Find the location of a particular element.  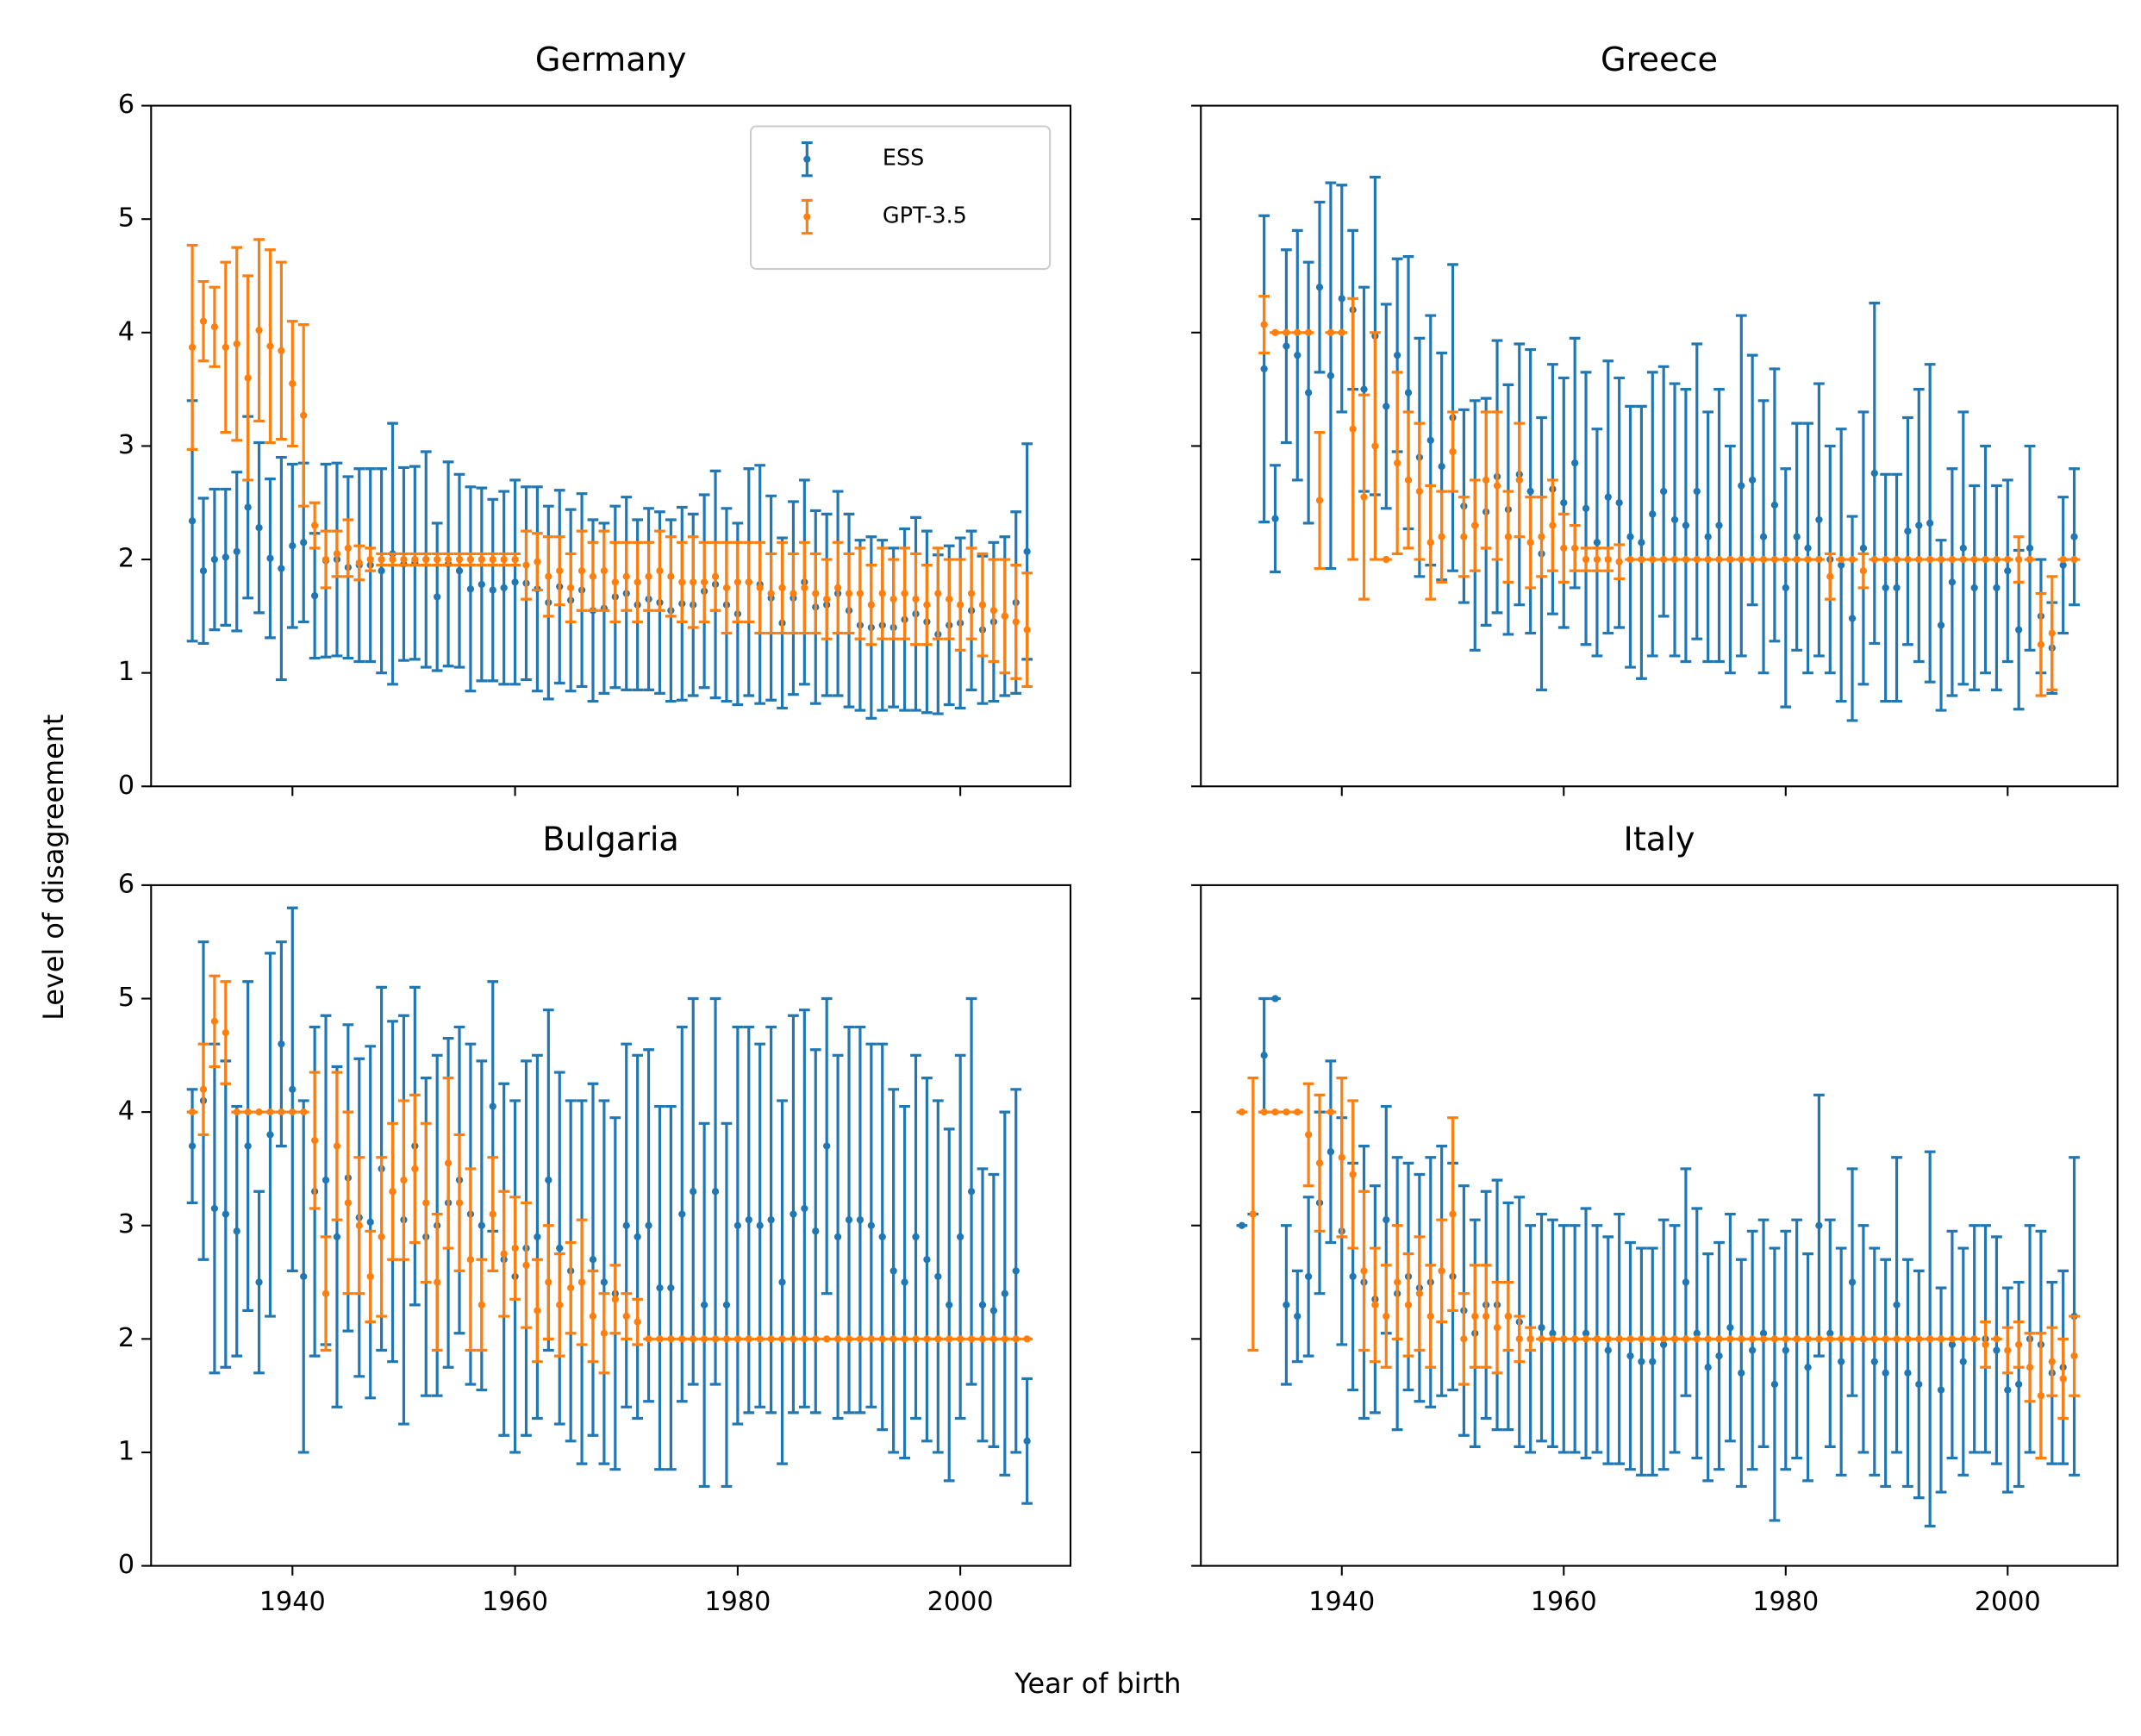

legend-box is located at coordinates (901, 198).